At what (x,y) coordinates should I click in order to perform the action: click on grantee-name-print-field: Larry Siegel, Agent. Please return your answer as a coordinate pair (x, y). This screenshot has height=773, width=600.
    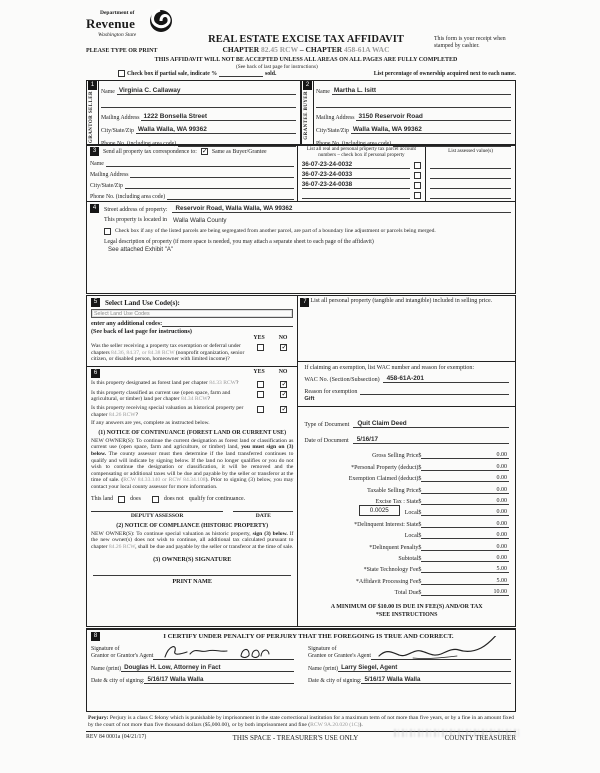
    Looking at the image, I should click on (424, 668).